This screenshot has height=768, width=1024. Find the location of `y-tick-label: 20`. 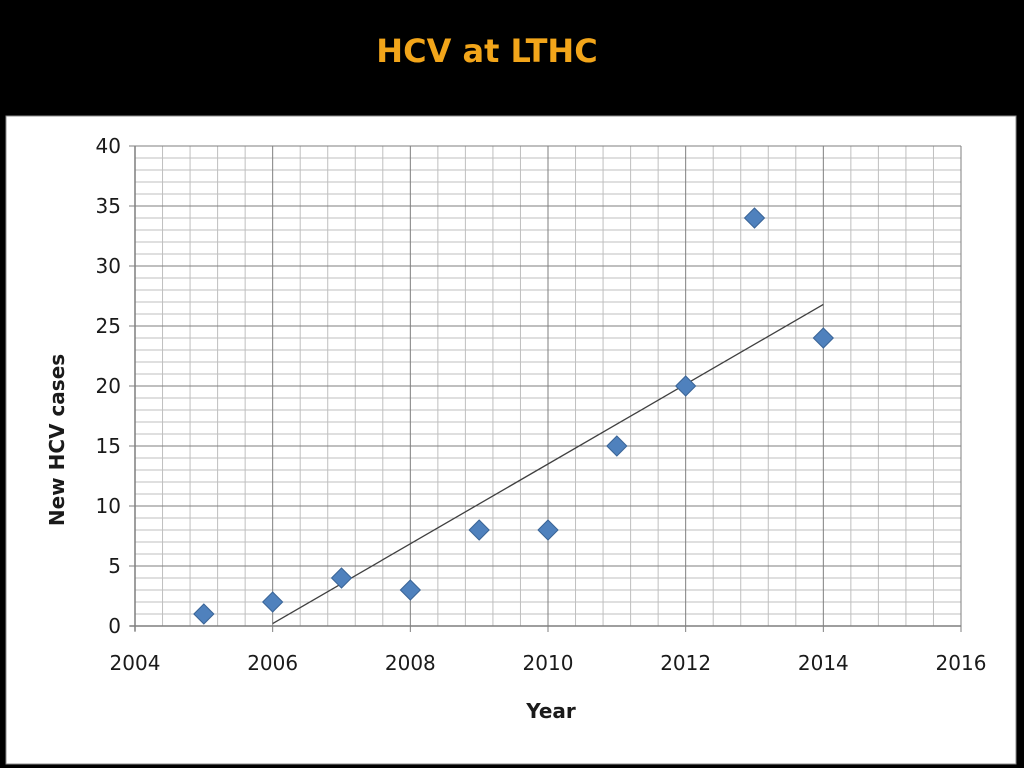

y-tick-label: 20 is located at coordinates (108, 386).